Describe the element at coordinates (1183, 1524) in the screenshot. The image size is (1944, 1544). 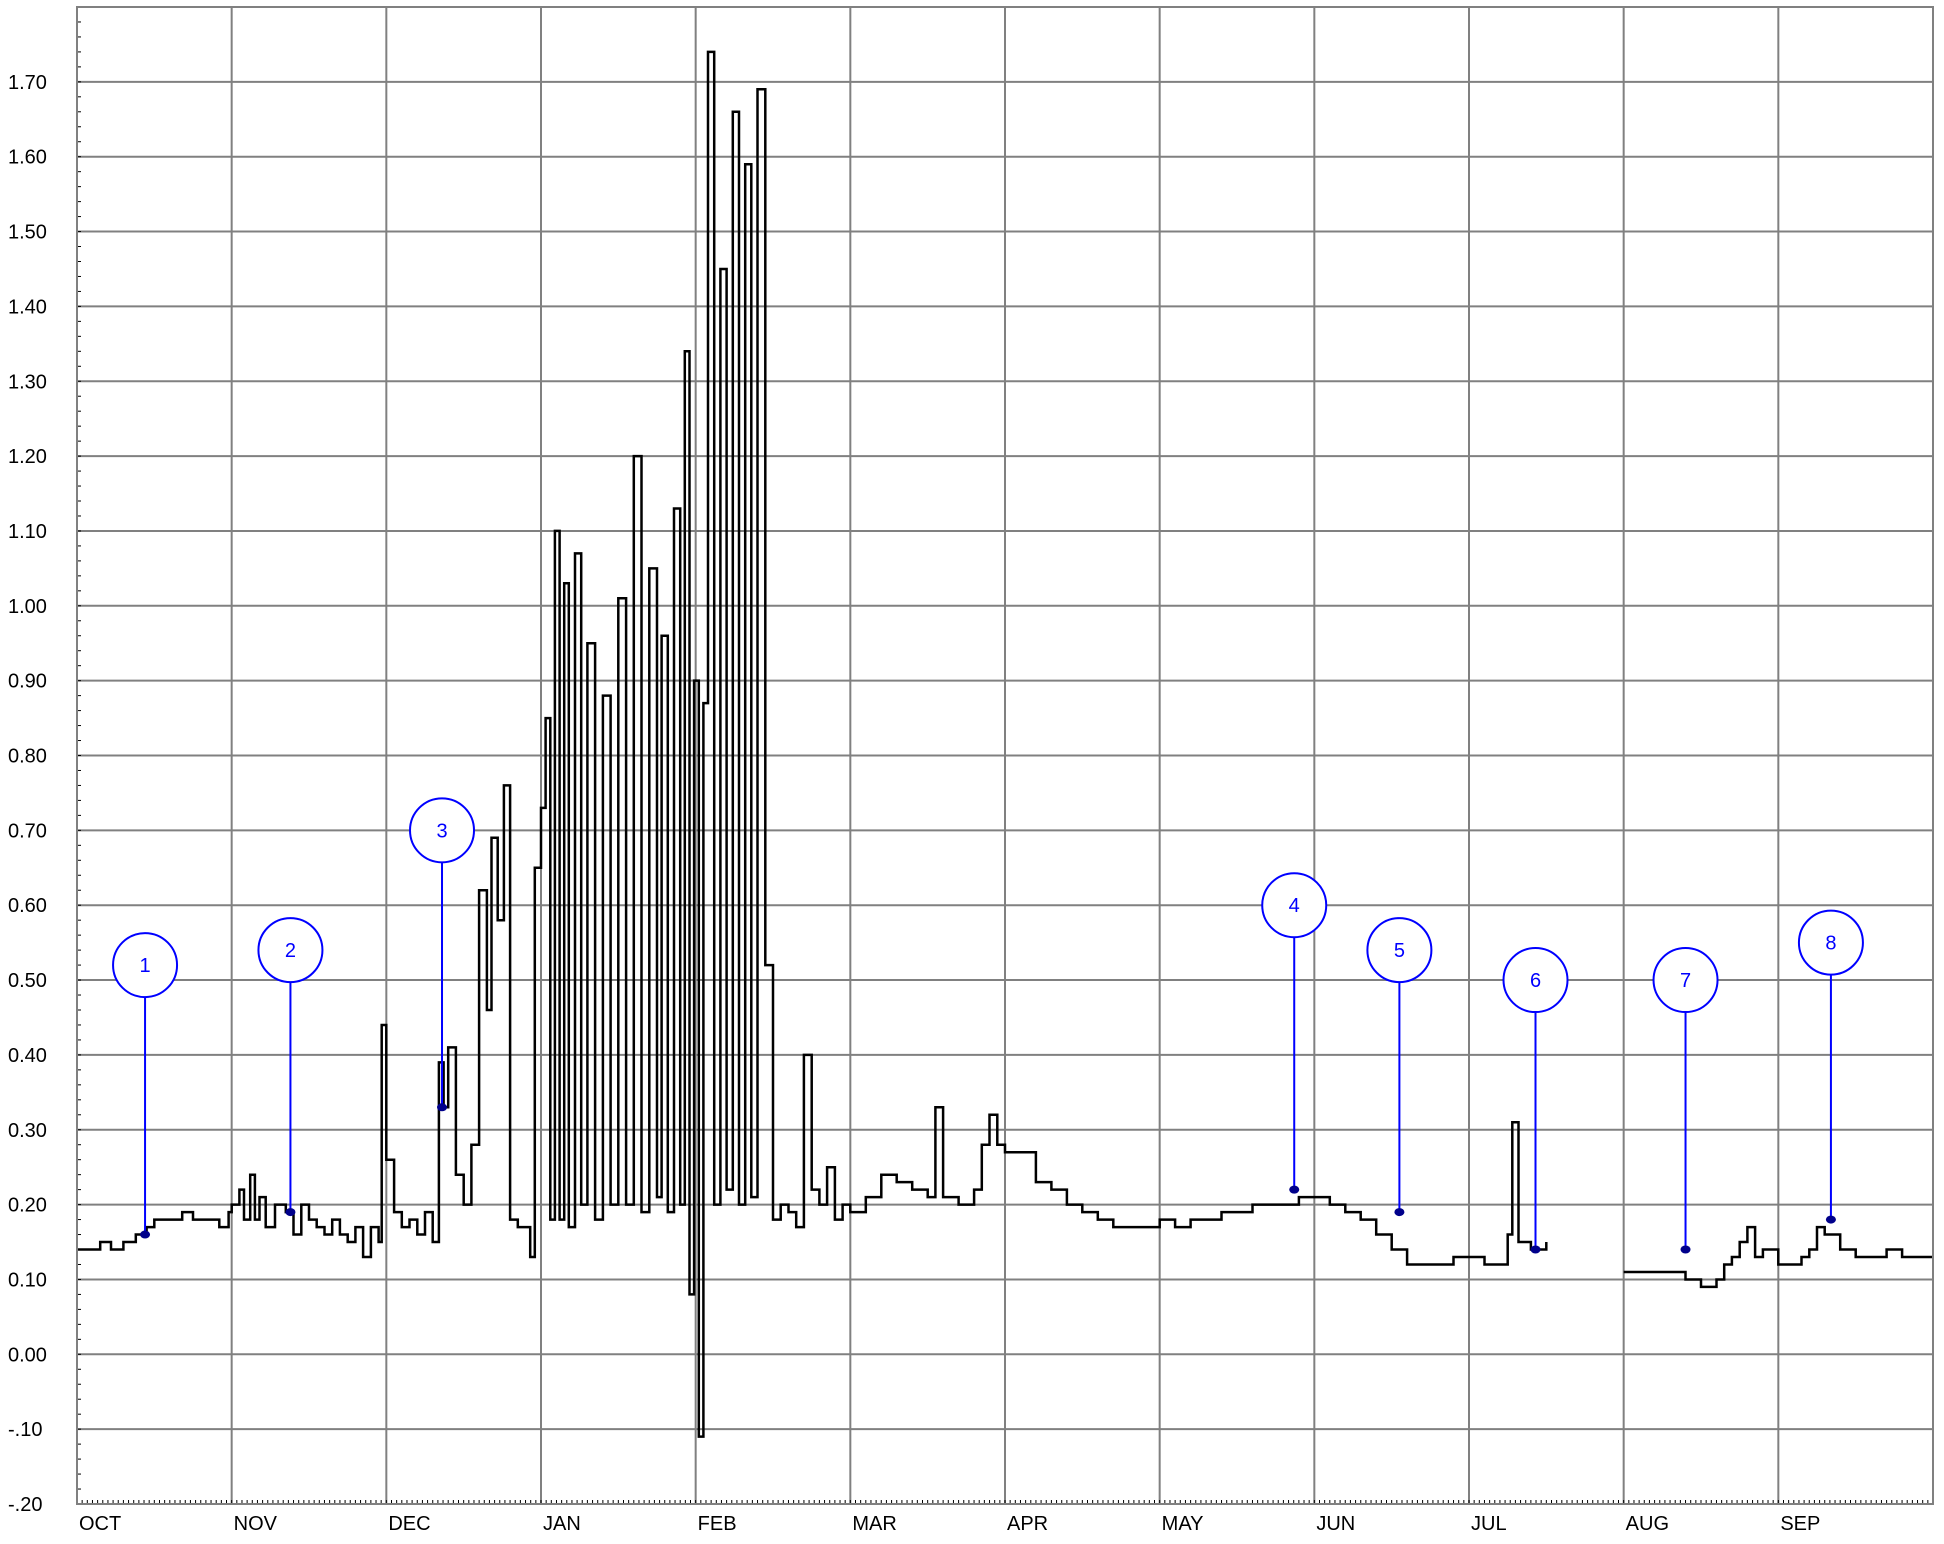
I see `x-tick-label: MAY` at that location.